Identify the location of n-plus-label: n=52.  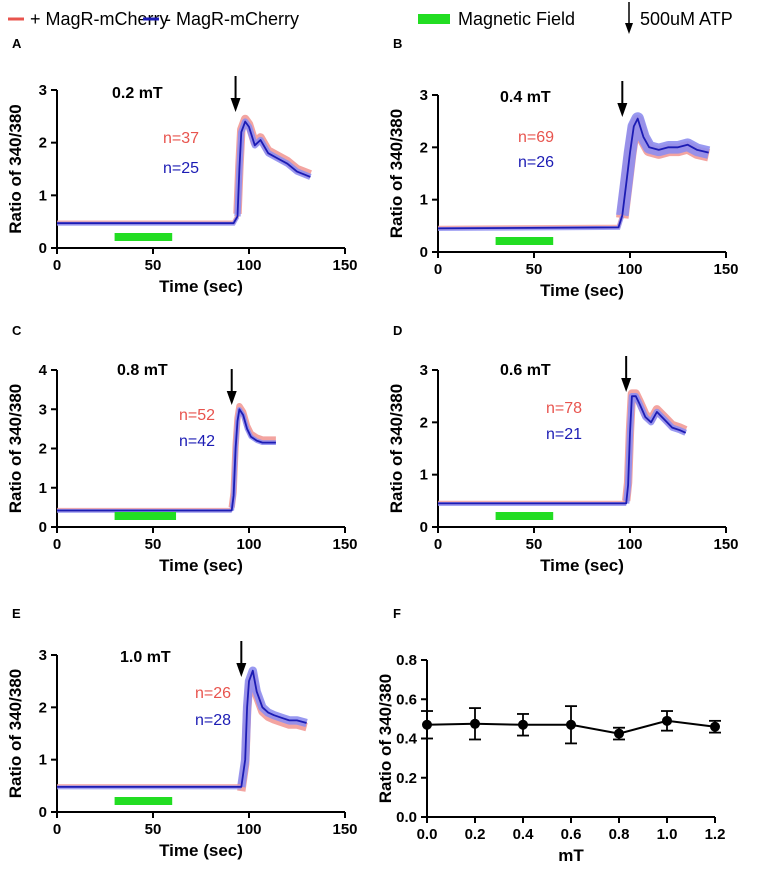
(197, 415).